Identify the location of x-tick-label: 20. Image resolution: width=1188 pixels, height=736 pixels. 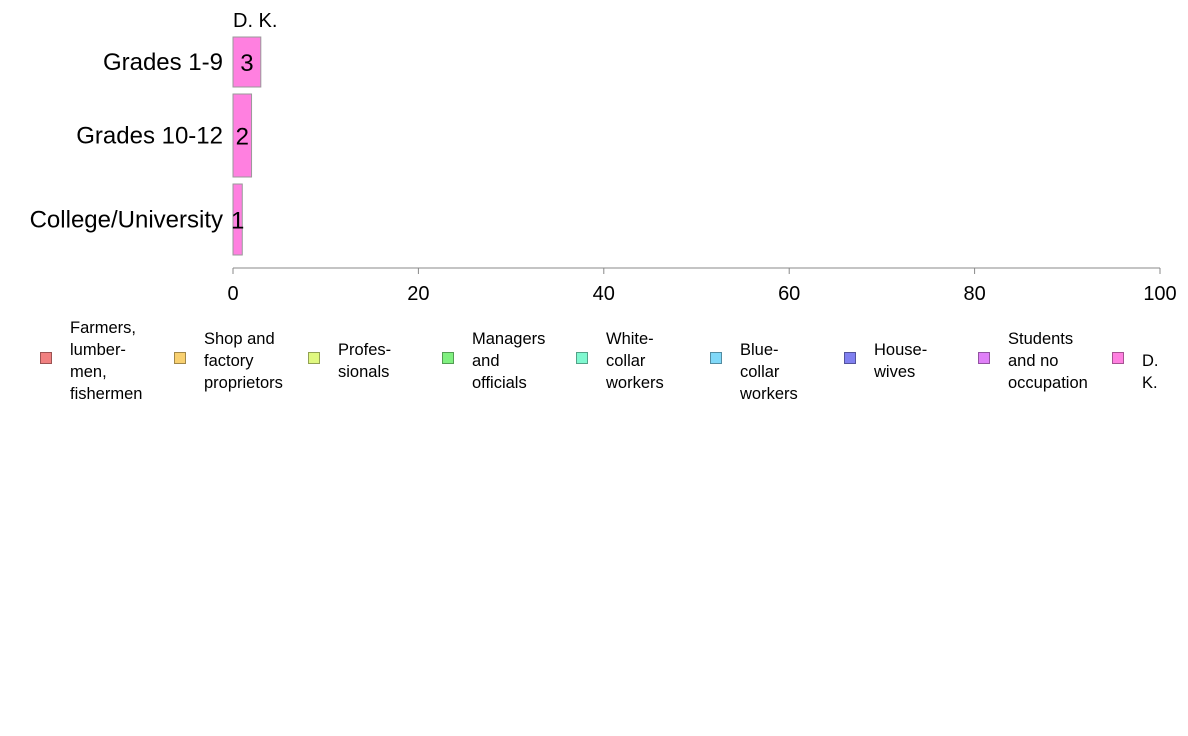
(418, 294).